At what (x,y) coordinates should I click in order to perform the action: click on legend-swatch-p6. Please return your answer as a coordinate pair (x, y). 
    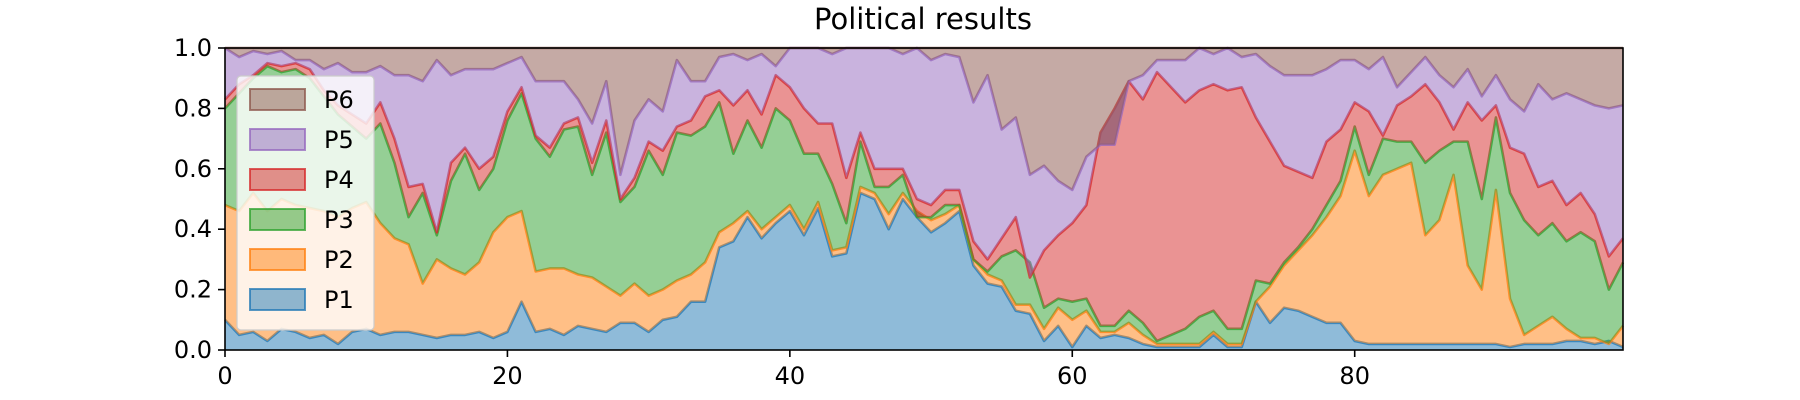
    Looking at the image, I should click on (277, 99).